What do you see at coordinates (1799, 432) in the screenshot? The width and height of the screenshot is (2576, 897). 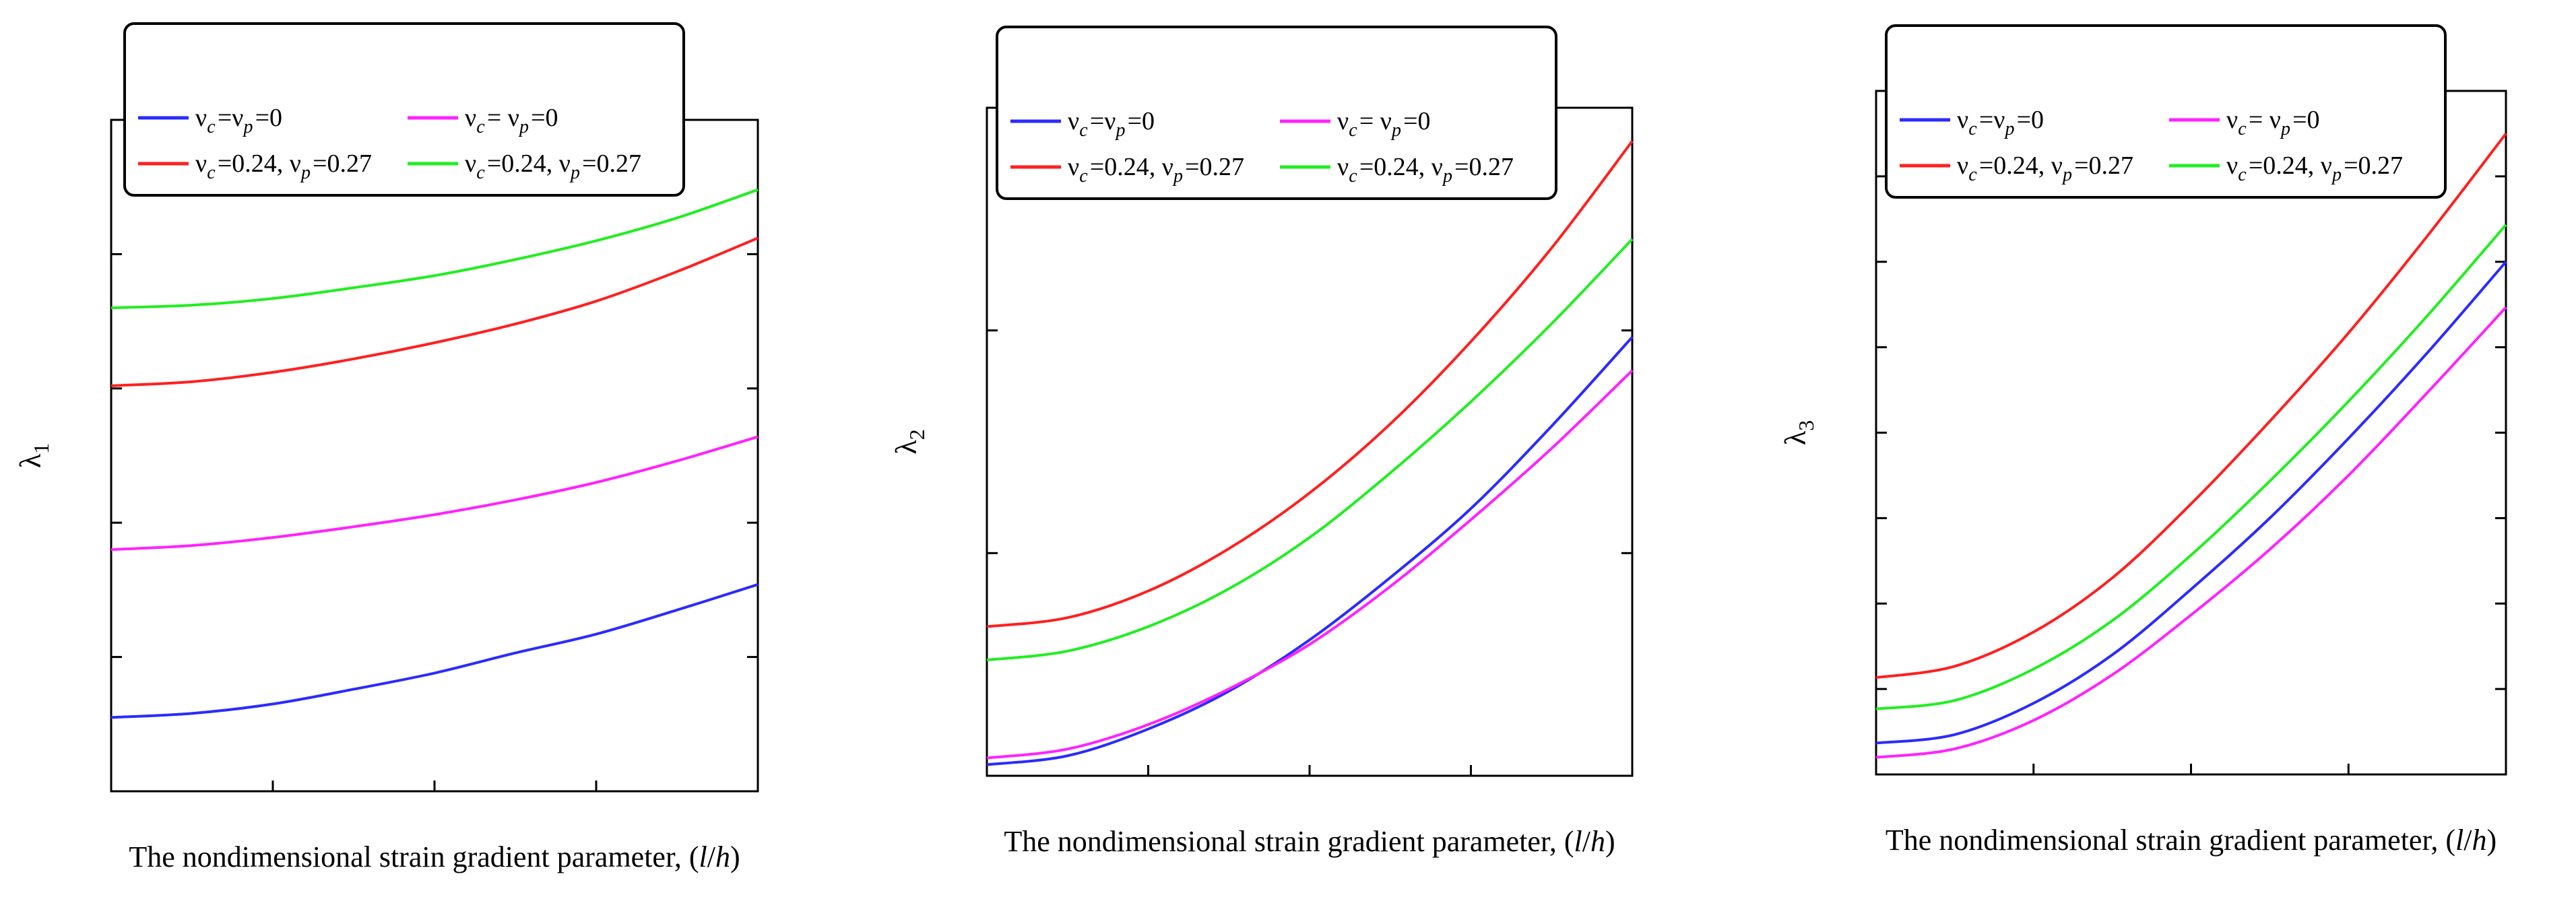 I see `y-axis-label: λ3` at bounding box center [1799, 432].